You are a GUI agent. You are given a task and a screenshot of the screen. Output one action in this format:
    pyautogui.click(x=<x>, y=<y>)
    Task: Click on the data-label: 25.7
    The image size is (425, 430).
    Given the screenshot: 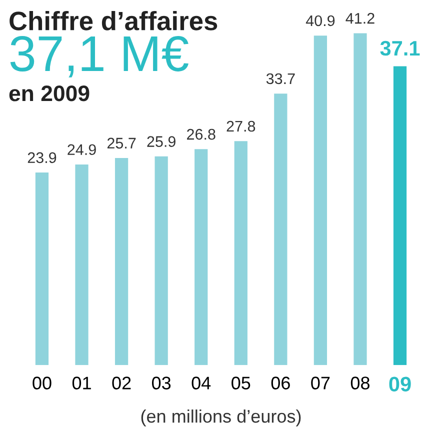 What is the action you would take?
    pyautogui.click(x=121, y=143)
    